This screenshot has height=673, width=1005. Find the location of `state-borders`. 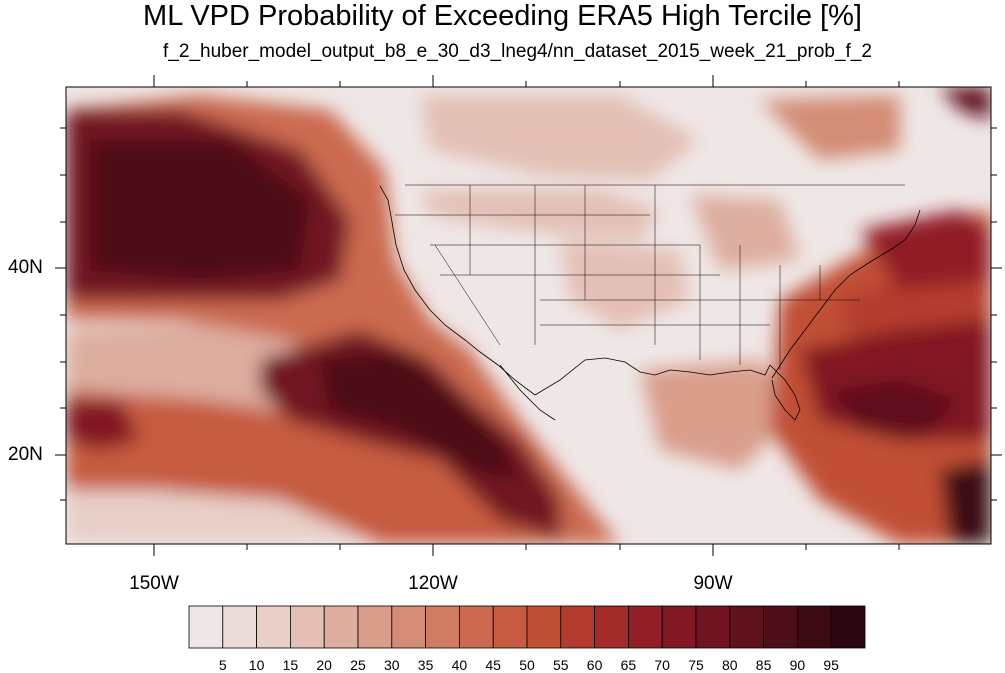

state-borders is located at coordinates (650, 277).